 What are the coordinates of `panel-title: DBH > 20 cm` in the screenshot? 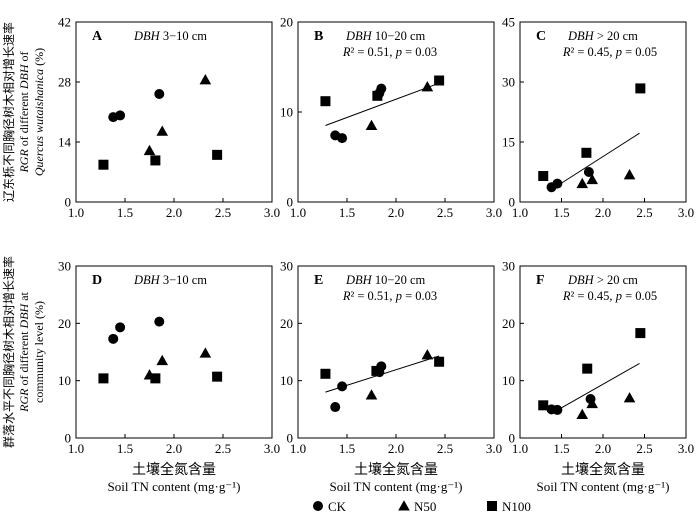 It's located at (602, 280).